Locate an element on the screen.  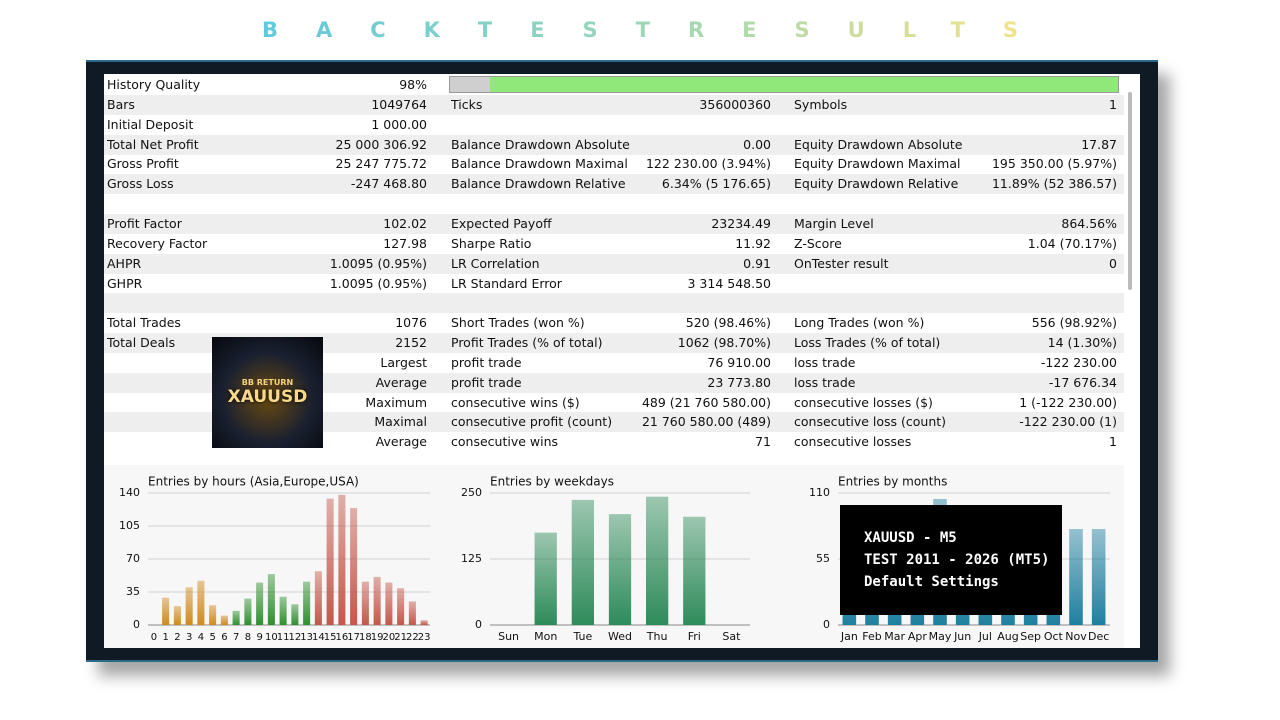
x-tick-label: Thu is located at coordinates (657, 636).